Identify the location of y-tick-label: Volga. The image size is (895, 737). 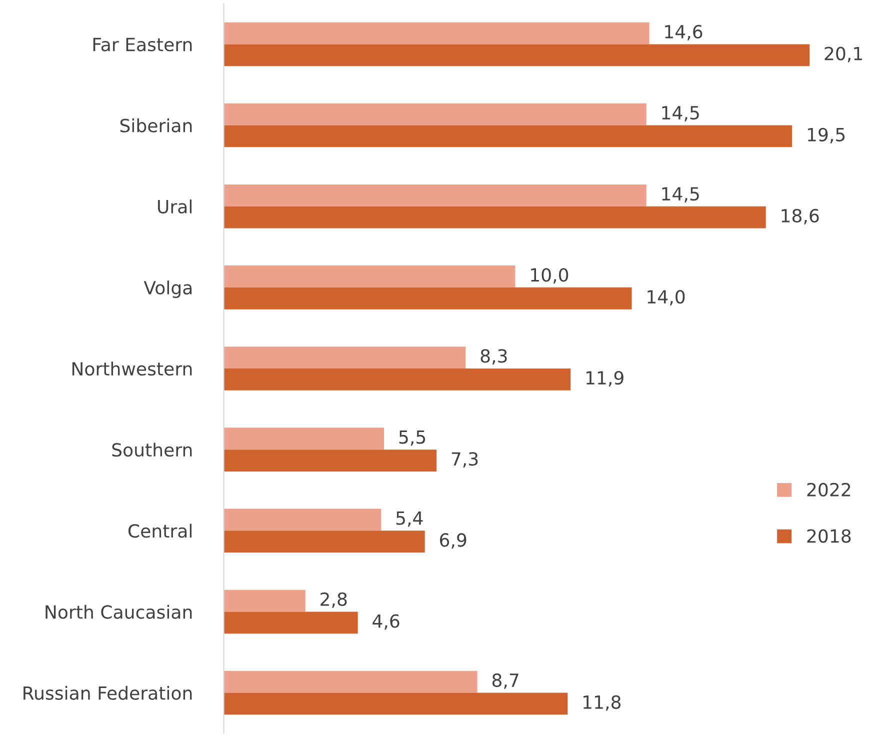
(168, 289).